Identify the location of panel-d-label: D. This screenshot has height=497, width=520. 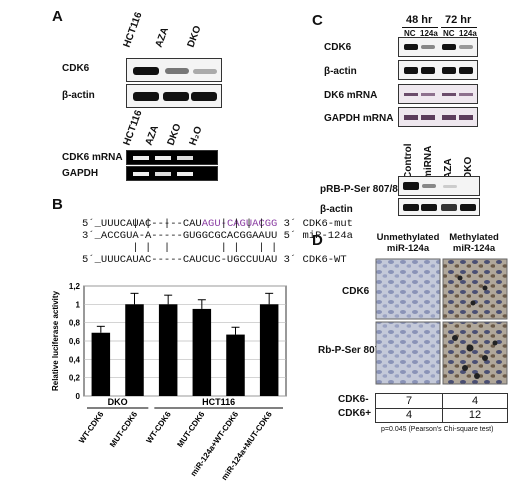
(317, 240).